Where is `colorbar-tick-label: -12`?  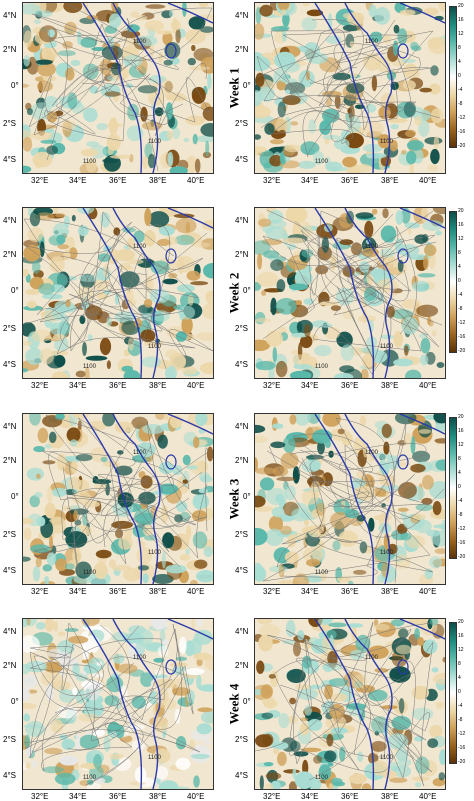 colorbar-tick-label: -12 is located at coordinates (462, 734).